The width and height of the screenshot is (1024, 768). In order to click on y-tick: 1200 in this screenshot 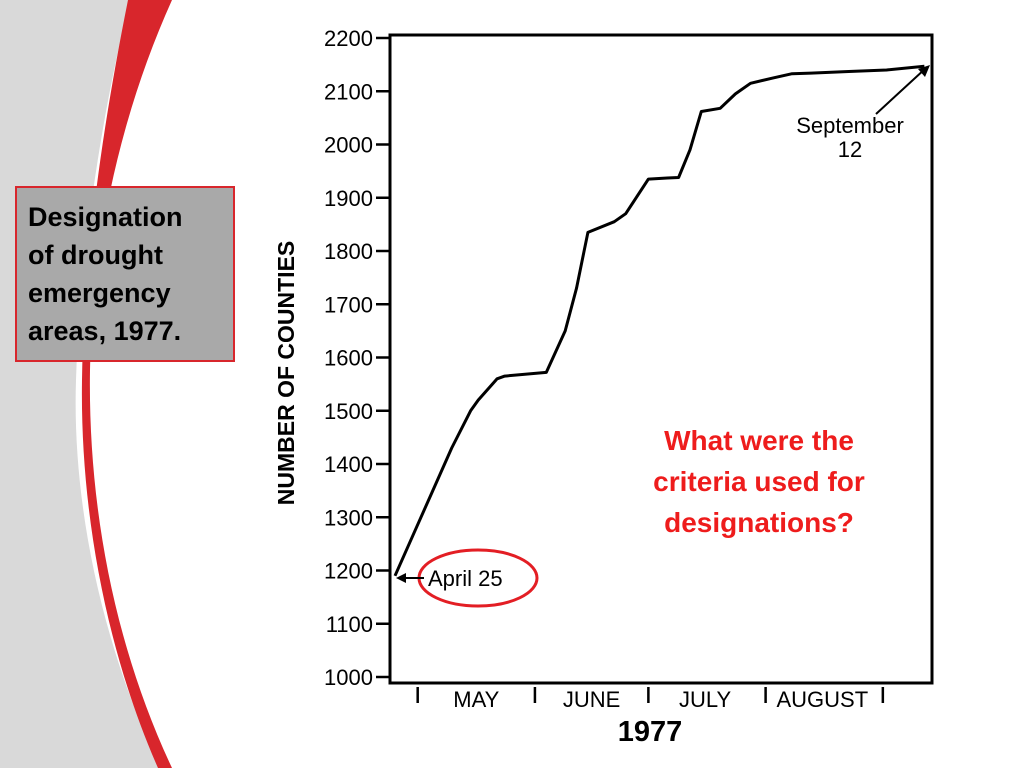, I will do `click(357, 571)`.